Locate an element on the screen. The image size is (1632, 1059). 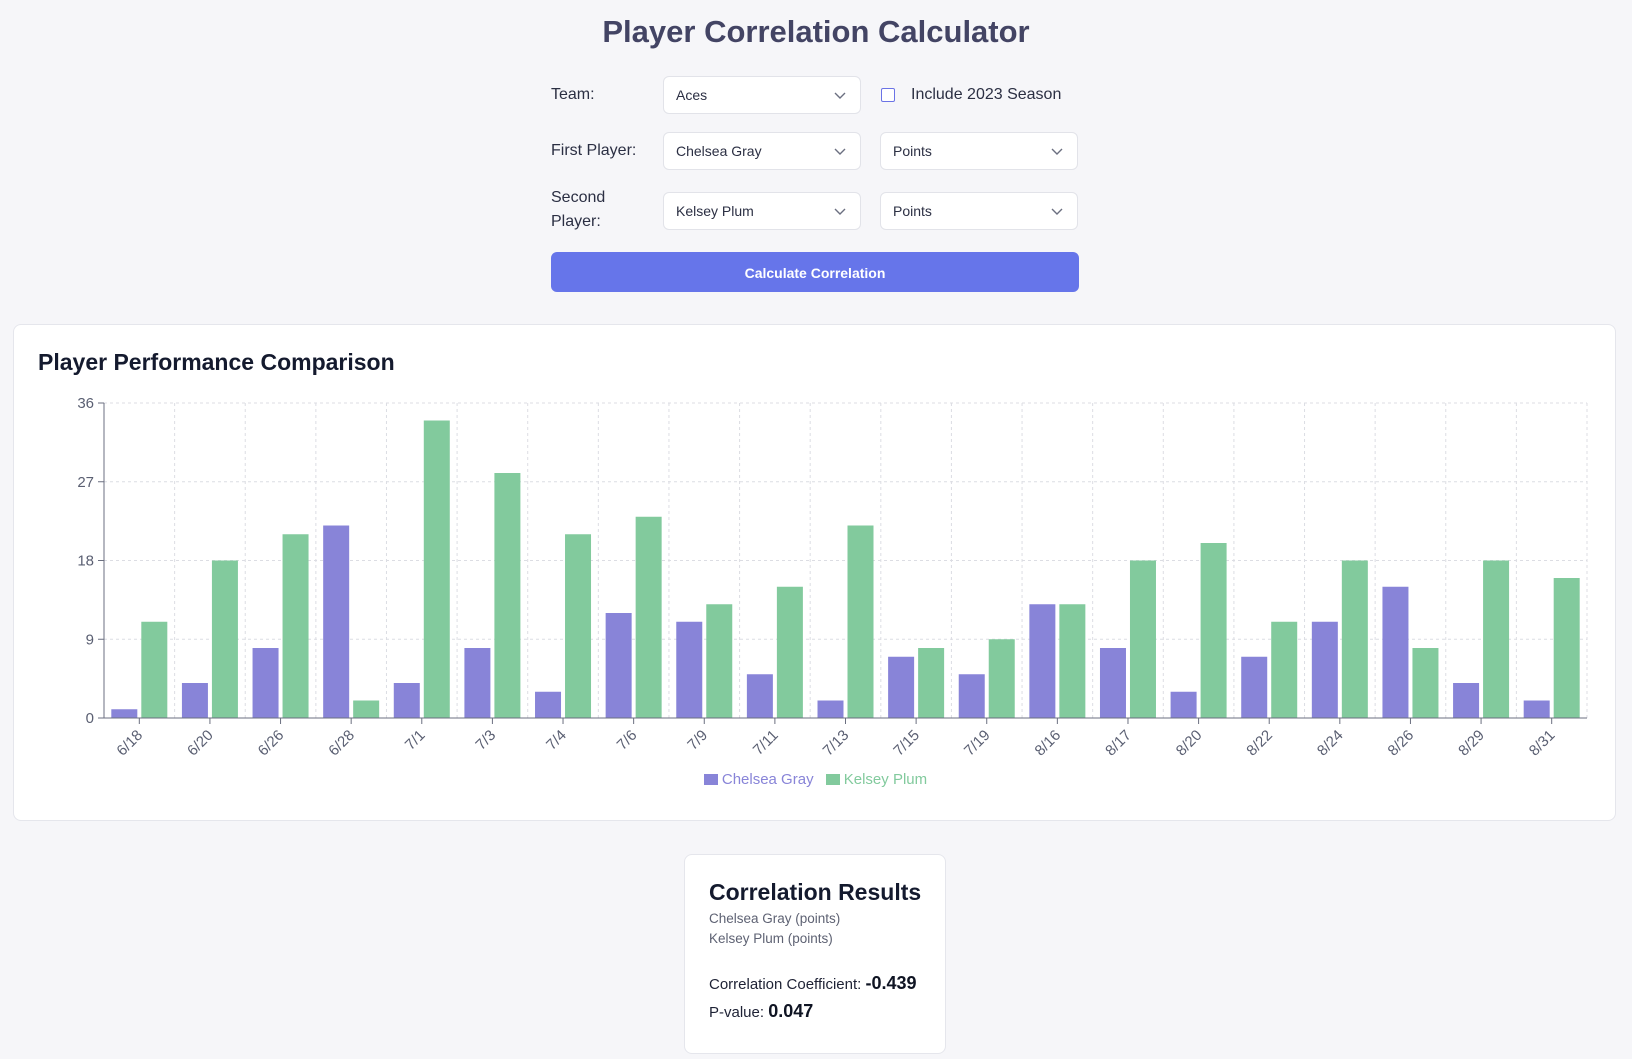
x-tick-label: 6/20 is located at coordinates (200, 743).